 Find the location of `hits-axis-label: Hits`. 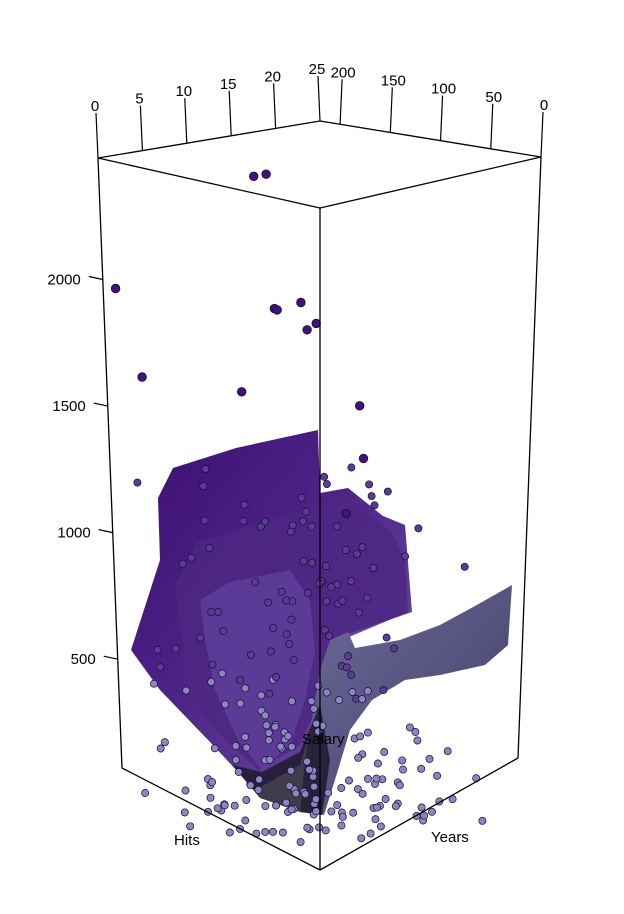

hits-axis-label: Hits is located at coordinates (187, 840).